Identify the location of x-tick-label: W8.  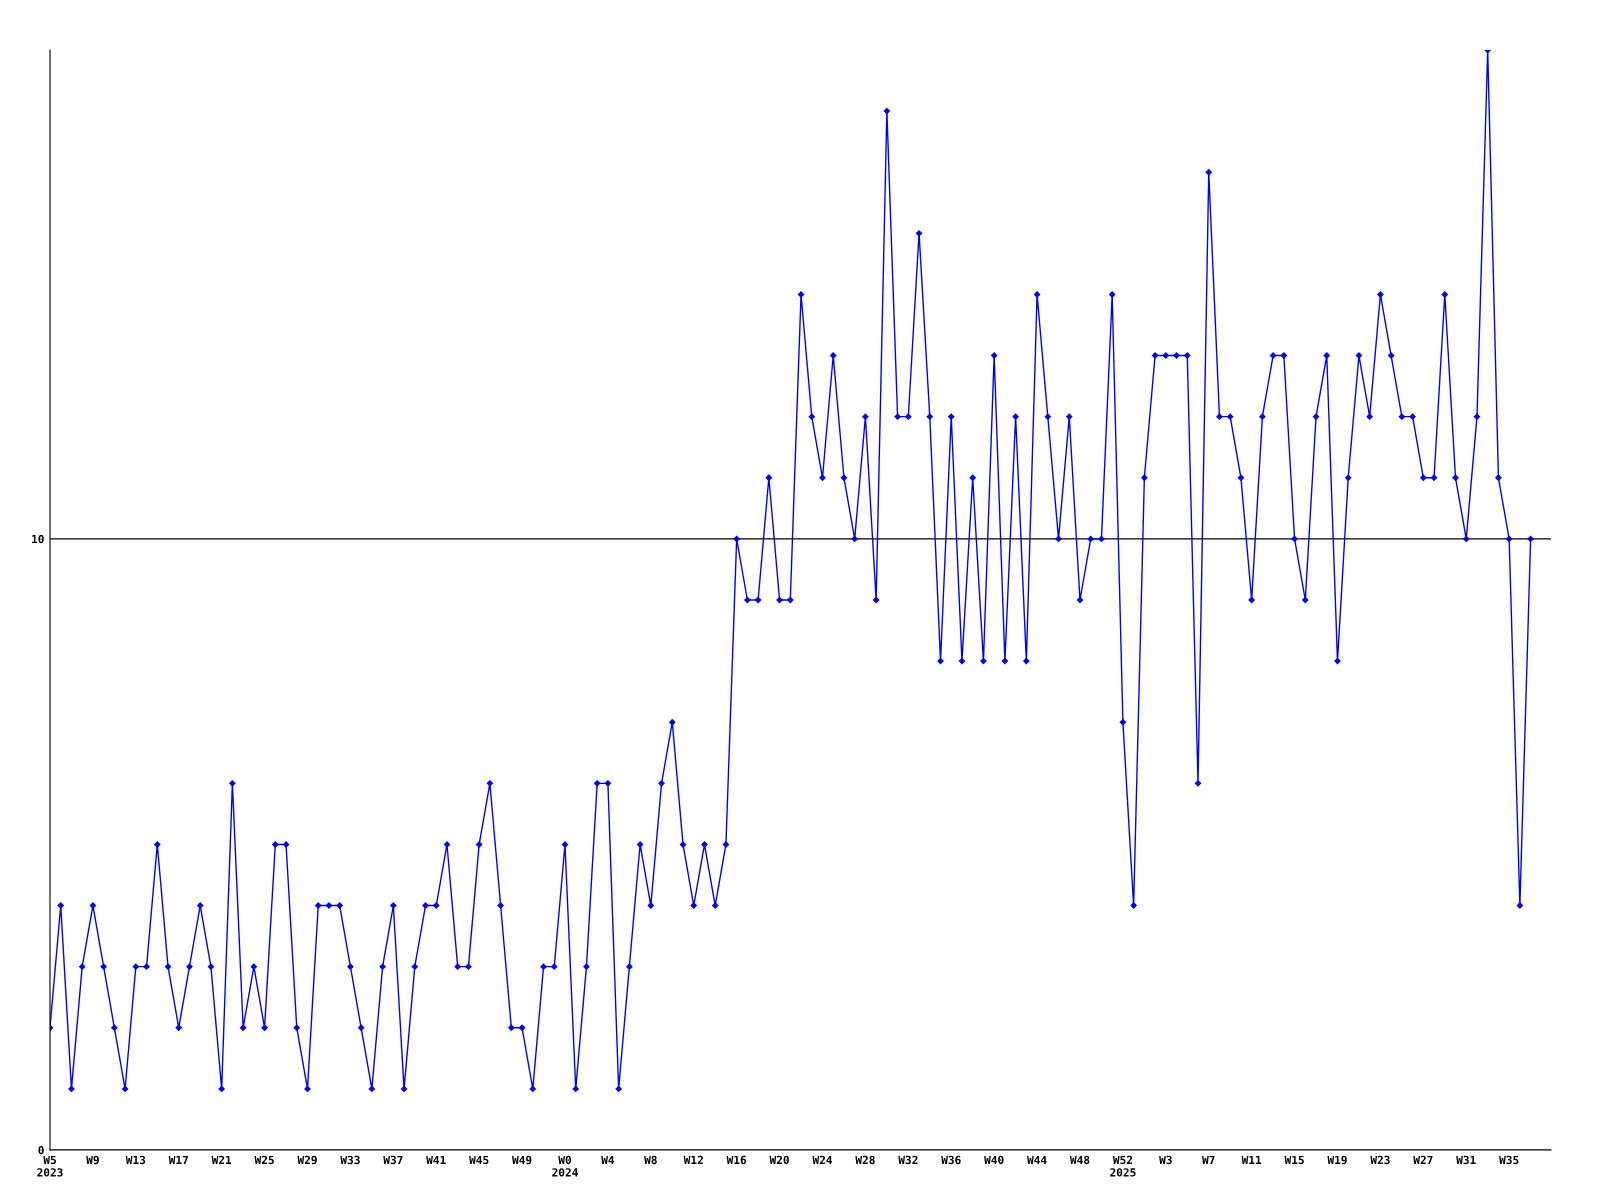
(650, 1160).